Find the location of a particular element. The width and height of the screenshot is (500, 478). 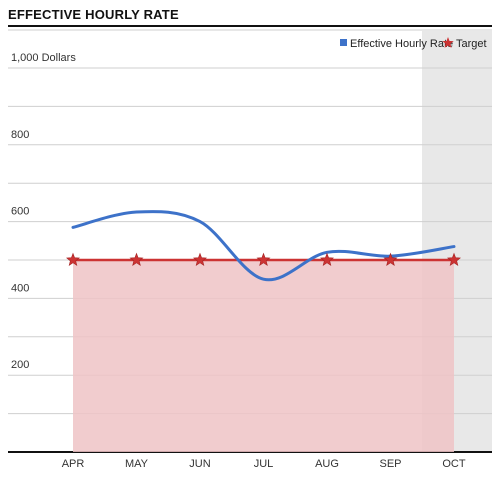

title-rule is located at coordinates (250, 26).